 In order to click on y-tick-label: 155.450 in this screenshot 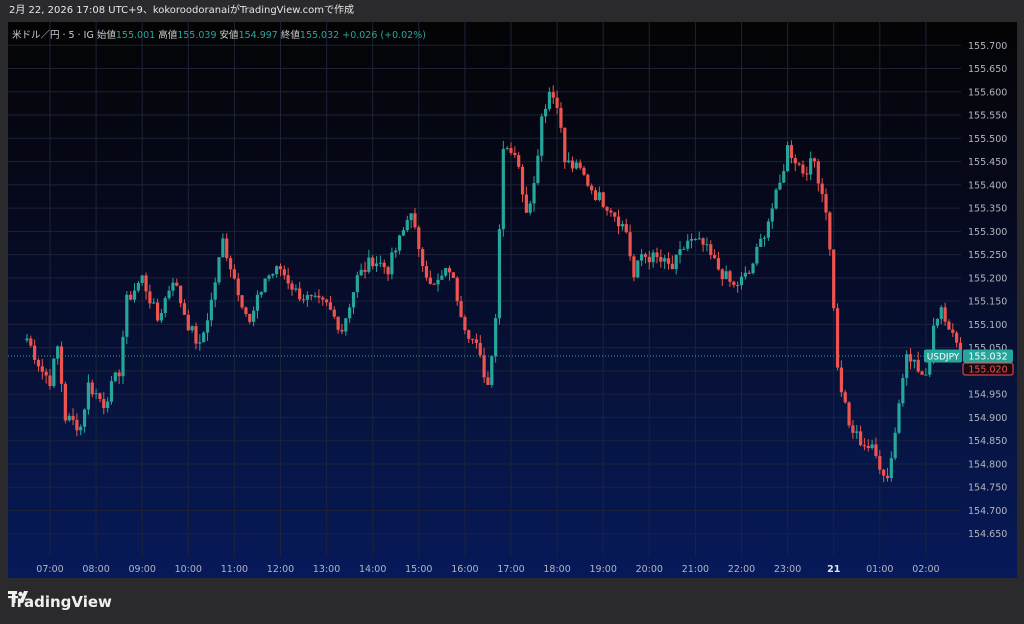, I will do `click(987, 162)`.